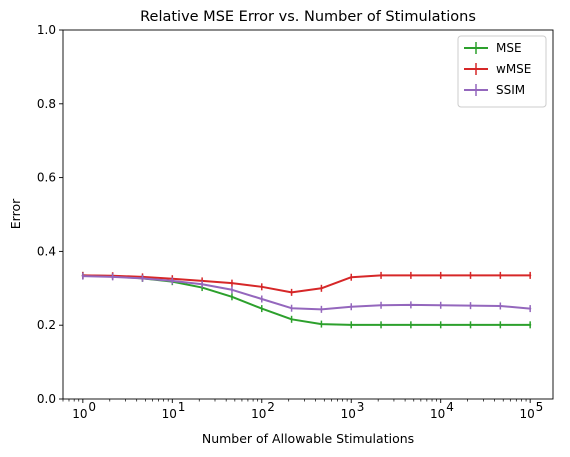 The width and height of the screenshot is (570, 457). Describe the element at coordinates (308, 438) in the screenshot. I see `x-axis-label: Number of Allowable Stimulations` at that location.